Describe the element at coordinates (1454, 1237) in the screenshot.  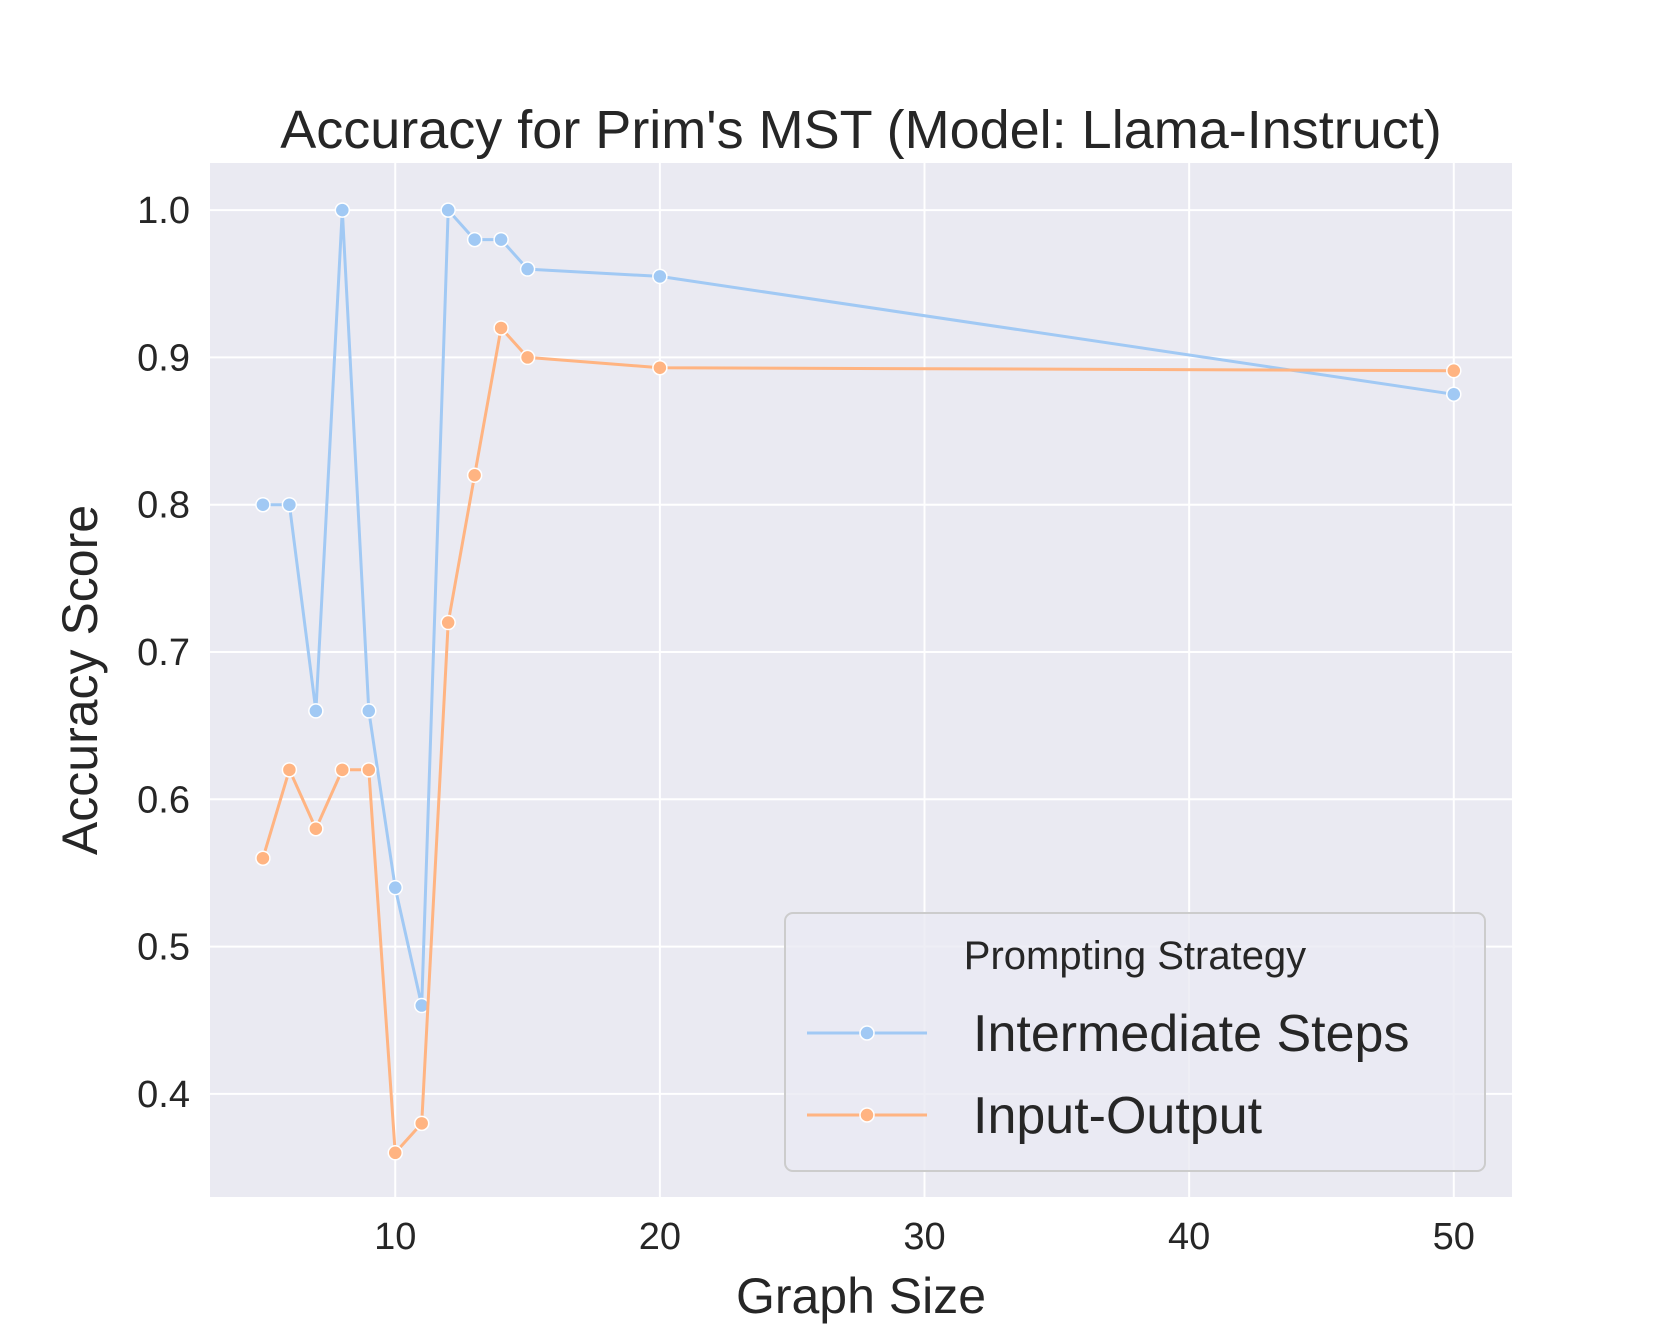
I see `x-tick-label: 50` at that location.